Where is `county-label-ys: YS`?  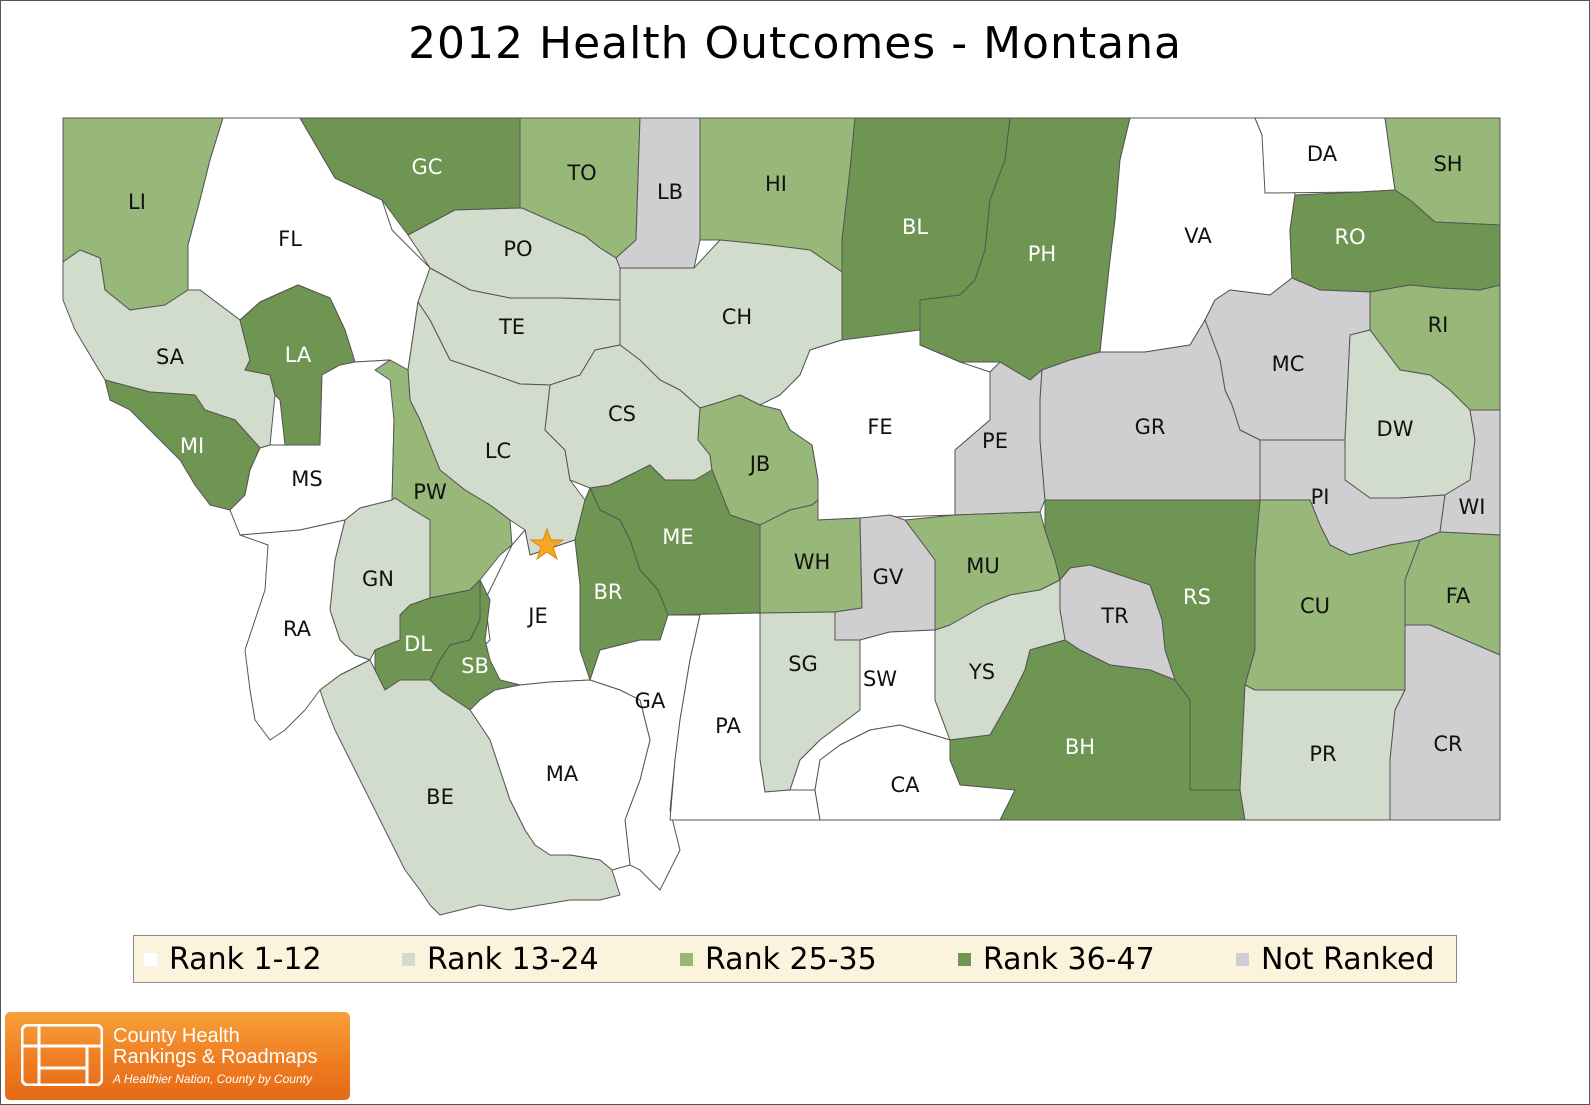
county-label-ys: YS is located at coordinates (981, 672).